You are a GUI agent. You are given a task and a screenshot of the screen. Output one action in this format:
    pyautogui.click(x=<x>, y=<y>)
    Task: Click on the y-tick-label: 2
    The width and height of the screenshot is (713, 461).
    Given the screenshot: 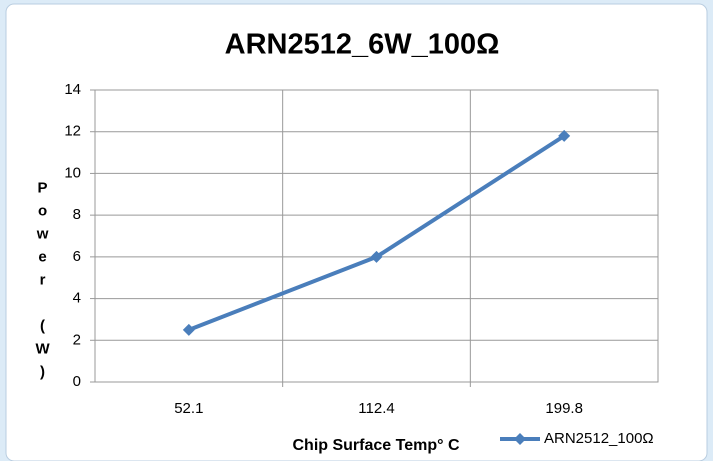 What is the action you would take?
    pyautogui.click(x=77, y=339)
    